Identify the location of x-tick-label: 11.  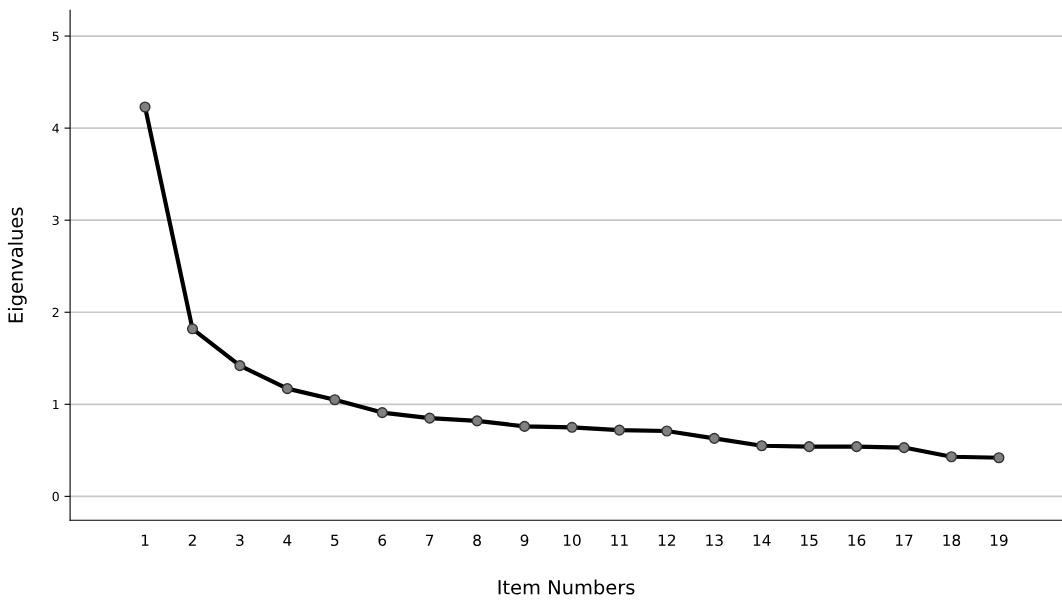
(619, 540).